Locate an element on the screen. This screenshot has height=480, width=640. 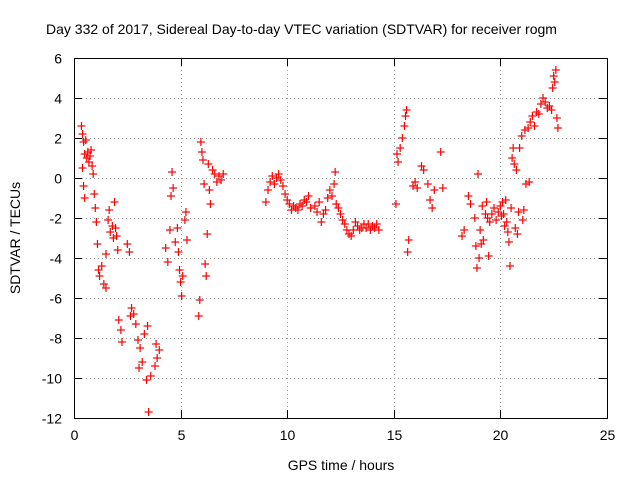
y-tick-label: -12 is located at coordinates (52, 419).